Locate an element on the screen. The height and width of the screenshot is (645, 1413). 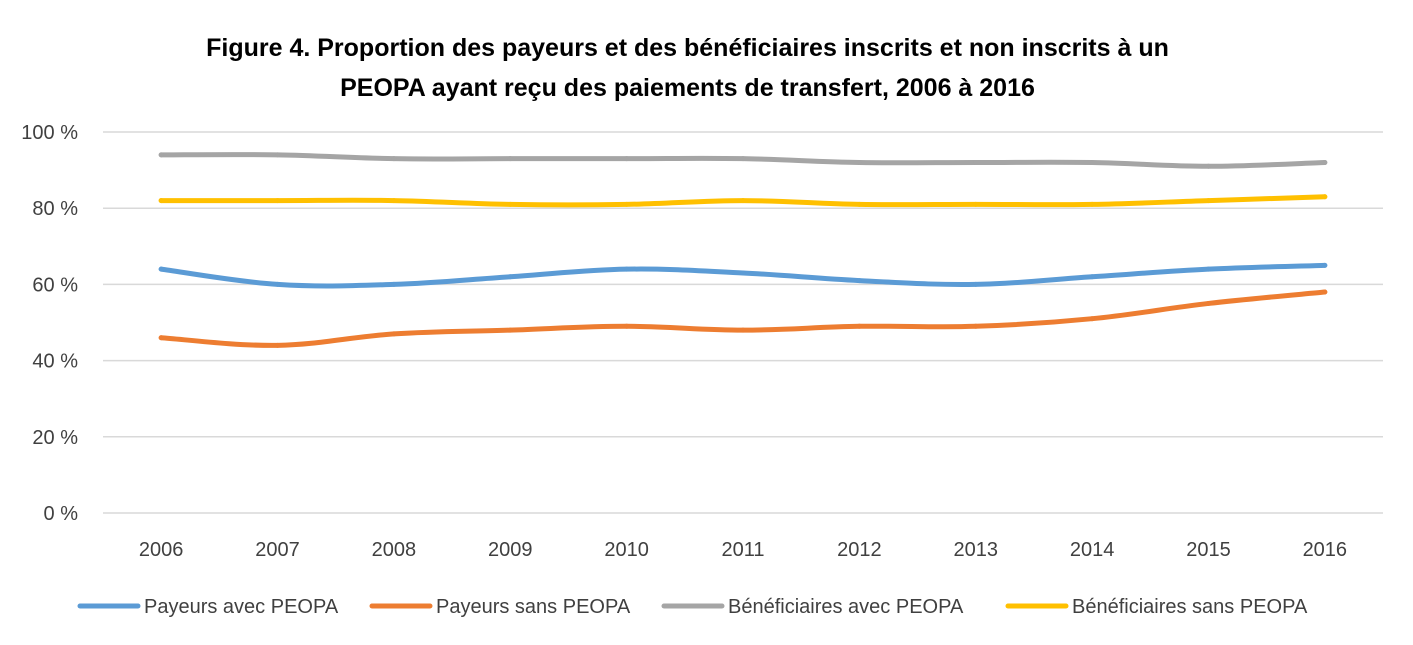
x-tick-label: 2015 is located at coordinates (1208, 550).